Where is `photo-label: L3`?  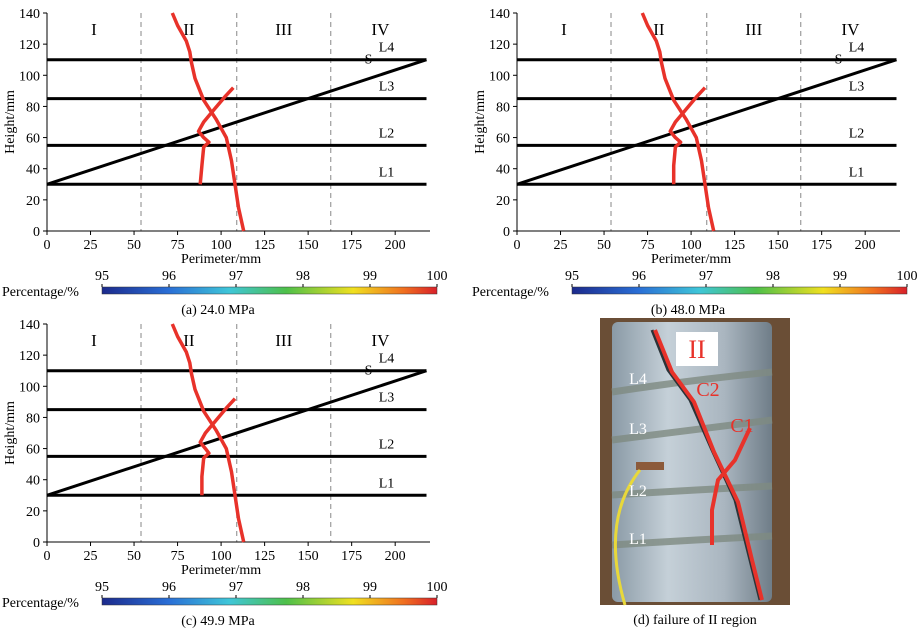
photo-label: L3 is located at coordinates (638, 429).